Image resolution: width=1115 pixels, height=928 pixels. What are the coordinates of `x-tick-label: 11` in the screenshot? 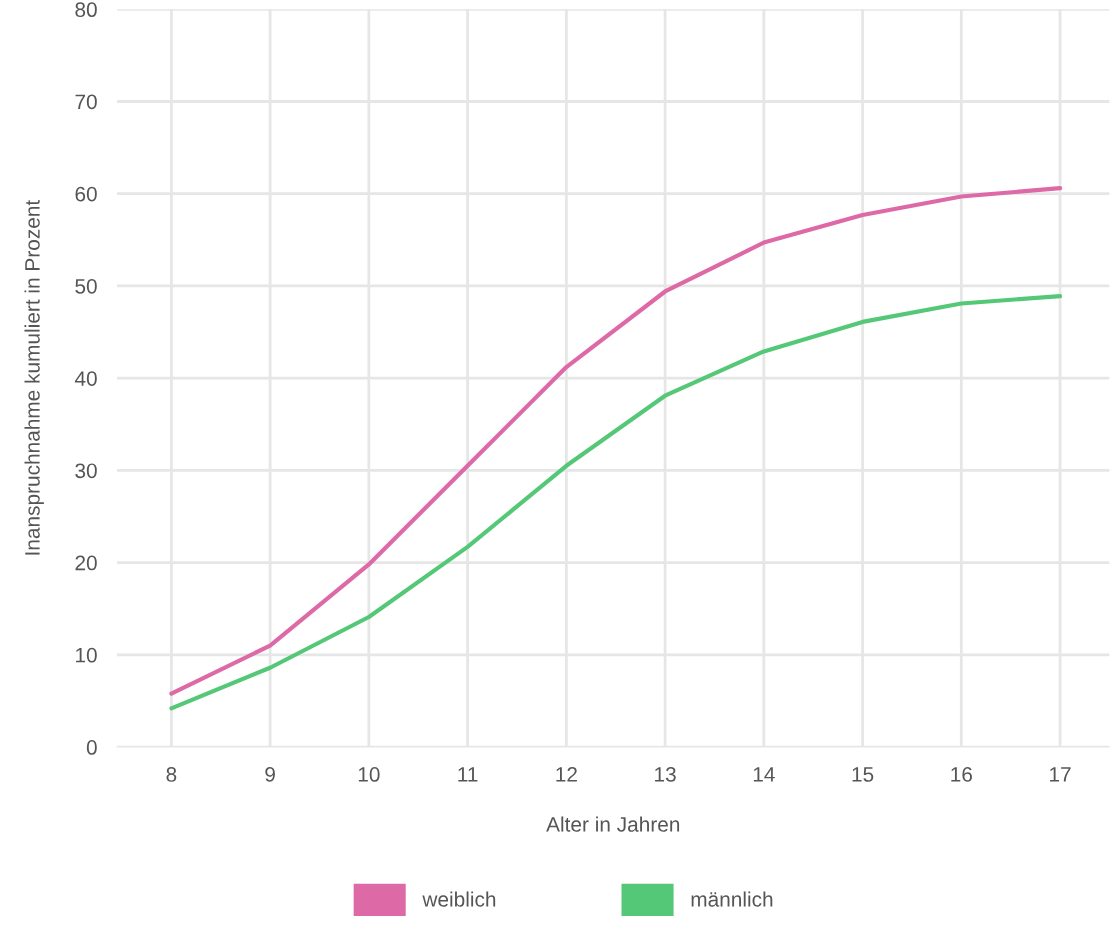 It's located at (468, 774).